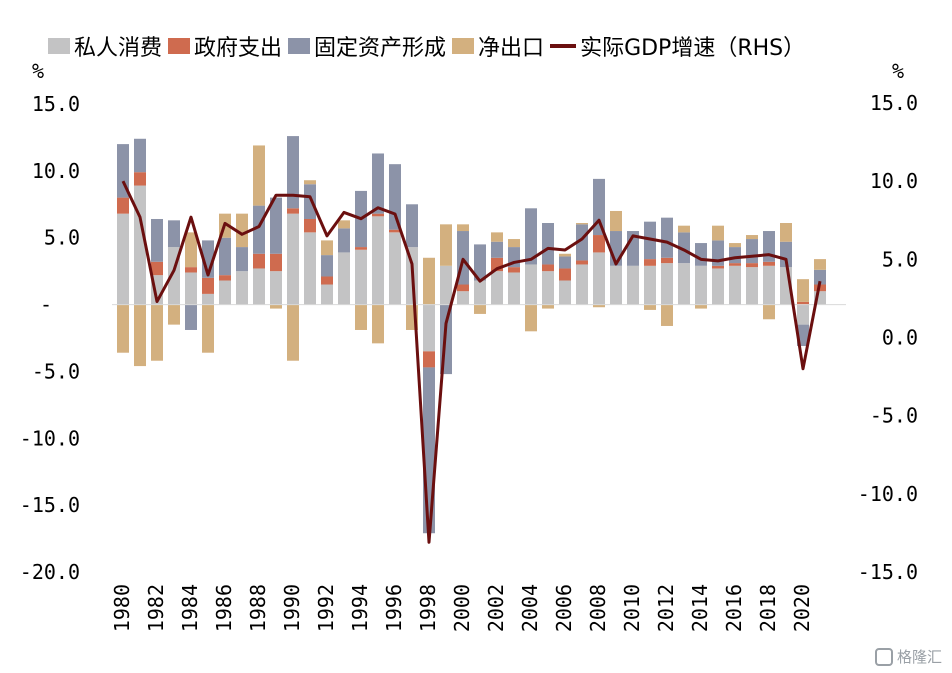 The width and height of the screenshot is (952, 673). I want to click on bar-private-consumption-2015, so click(718, 286).